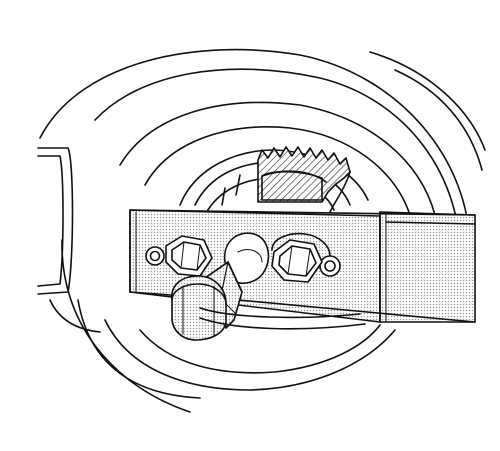 The image size is (500, 451). What do you see at coordinates (179, 256) in the screenshot?
I see `left-mounting-lug` at bounding box center [179, 256].